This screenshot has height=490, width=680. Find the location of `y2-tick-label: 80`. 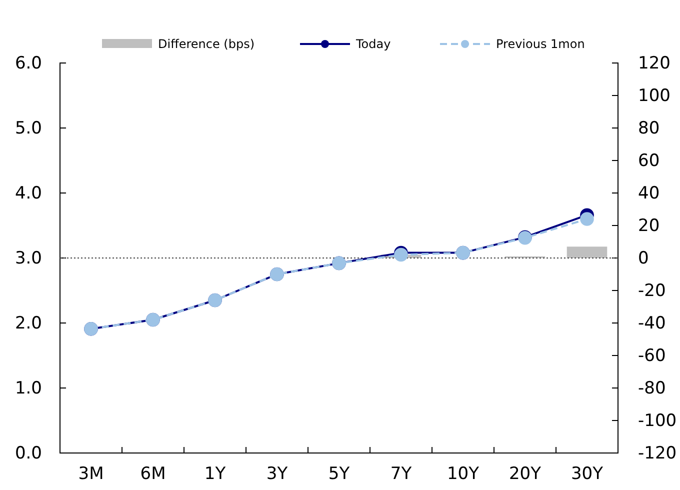

y2-tick-label: 80 is located at coordinates (649, 128).